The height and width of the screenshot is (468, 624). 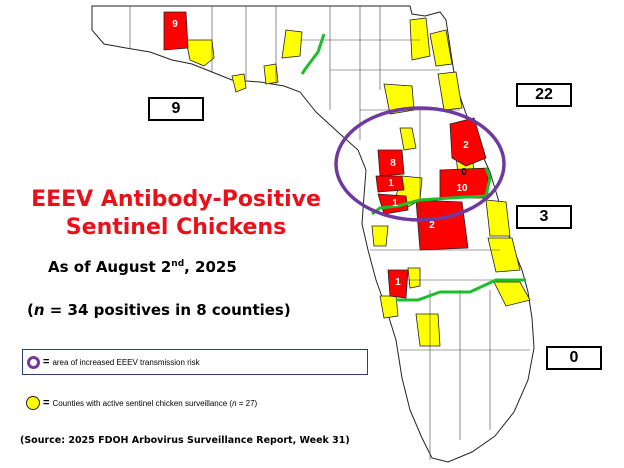 I want to click on county-count-label: 8, so click(x=393, y=163).